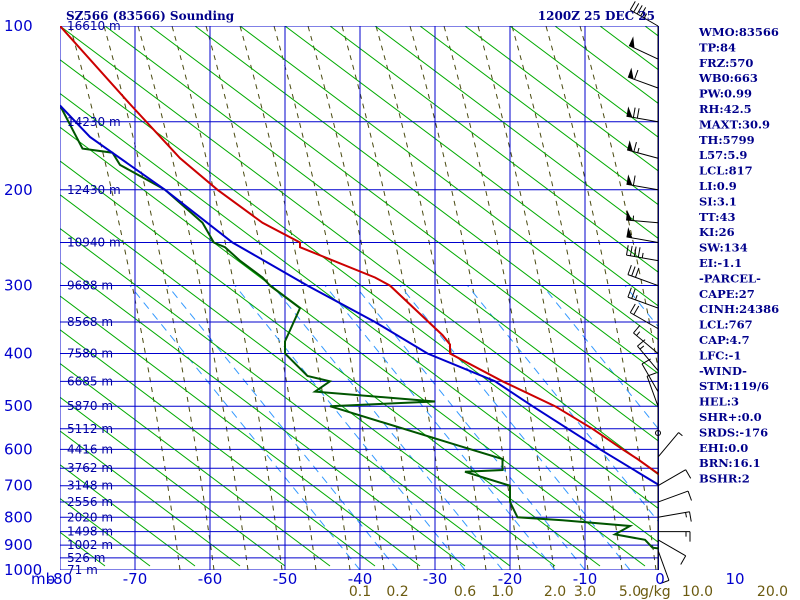 This screenshot has width=800, height=600. Describe the element at coordinates (90, 381) in the screenshot. I see `height-label: 6685 m` at that location.